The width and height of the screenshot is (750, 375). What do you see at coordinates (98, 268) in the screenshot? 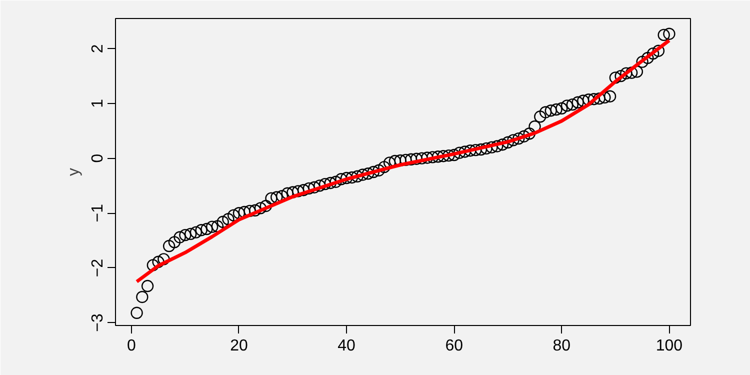
I see `y-tick-label: −2` at bounding box center [98, 268].